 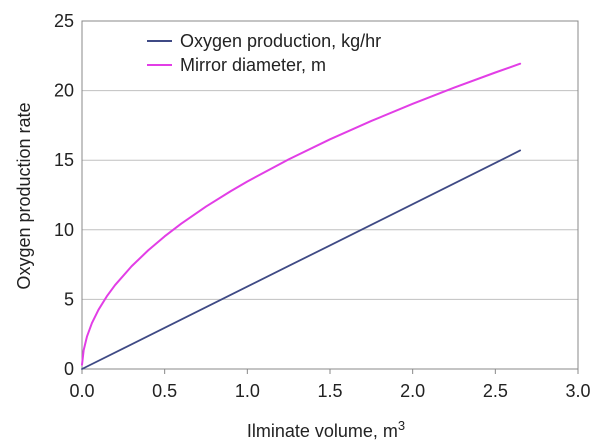 I want to click on y-axis-title: Oxygen production rate, so click(x=24, y=195).